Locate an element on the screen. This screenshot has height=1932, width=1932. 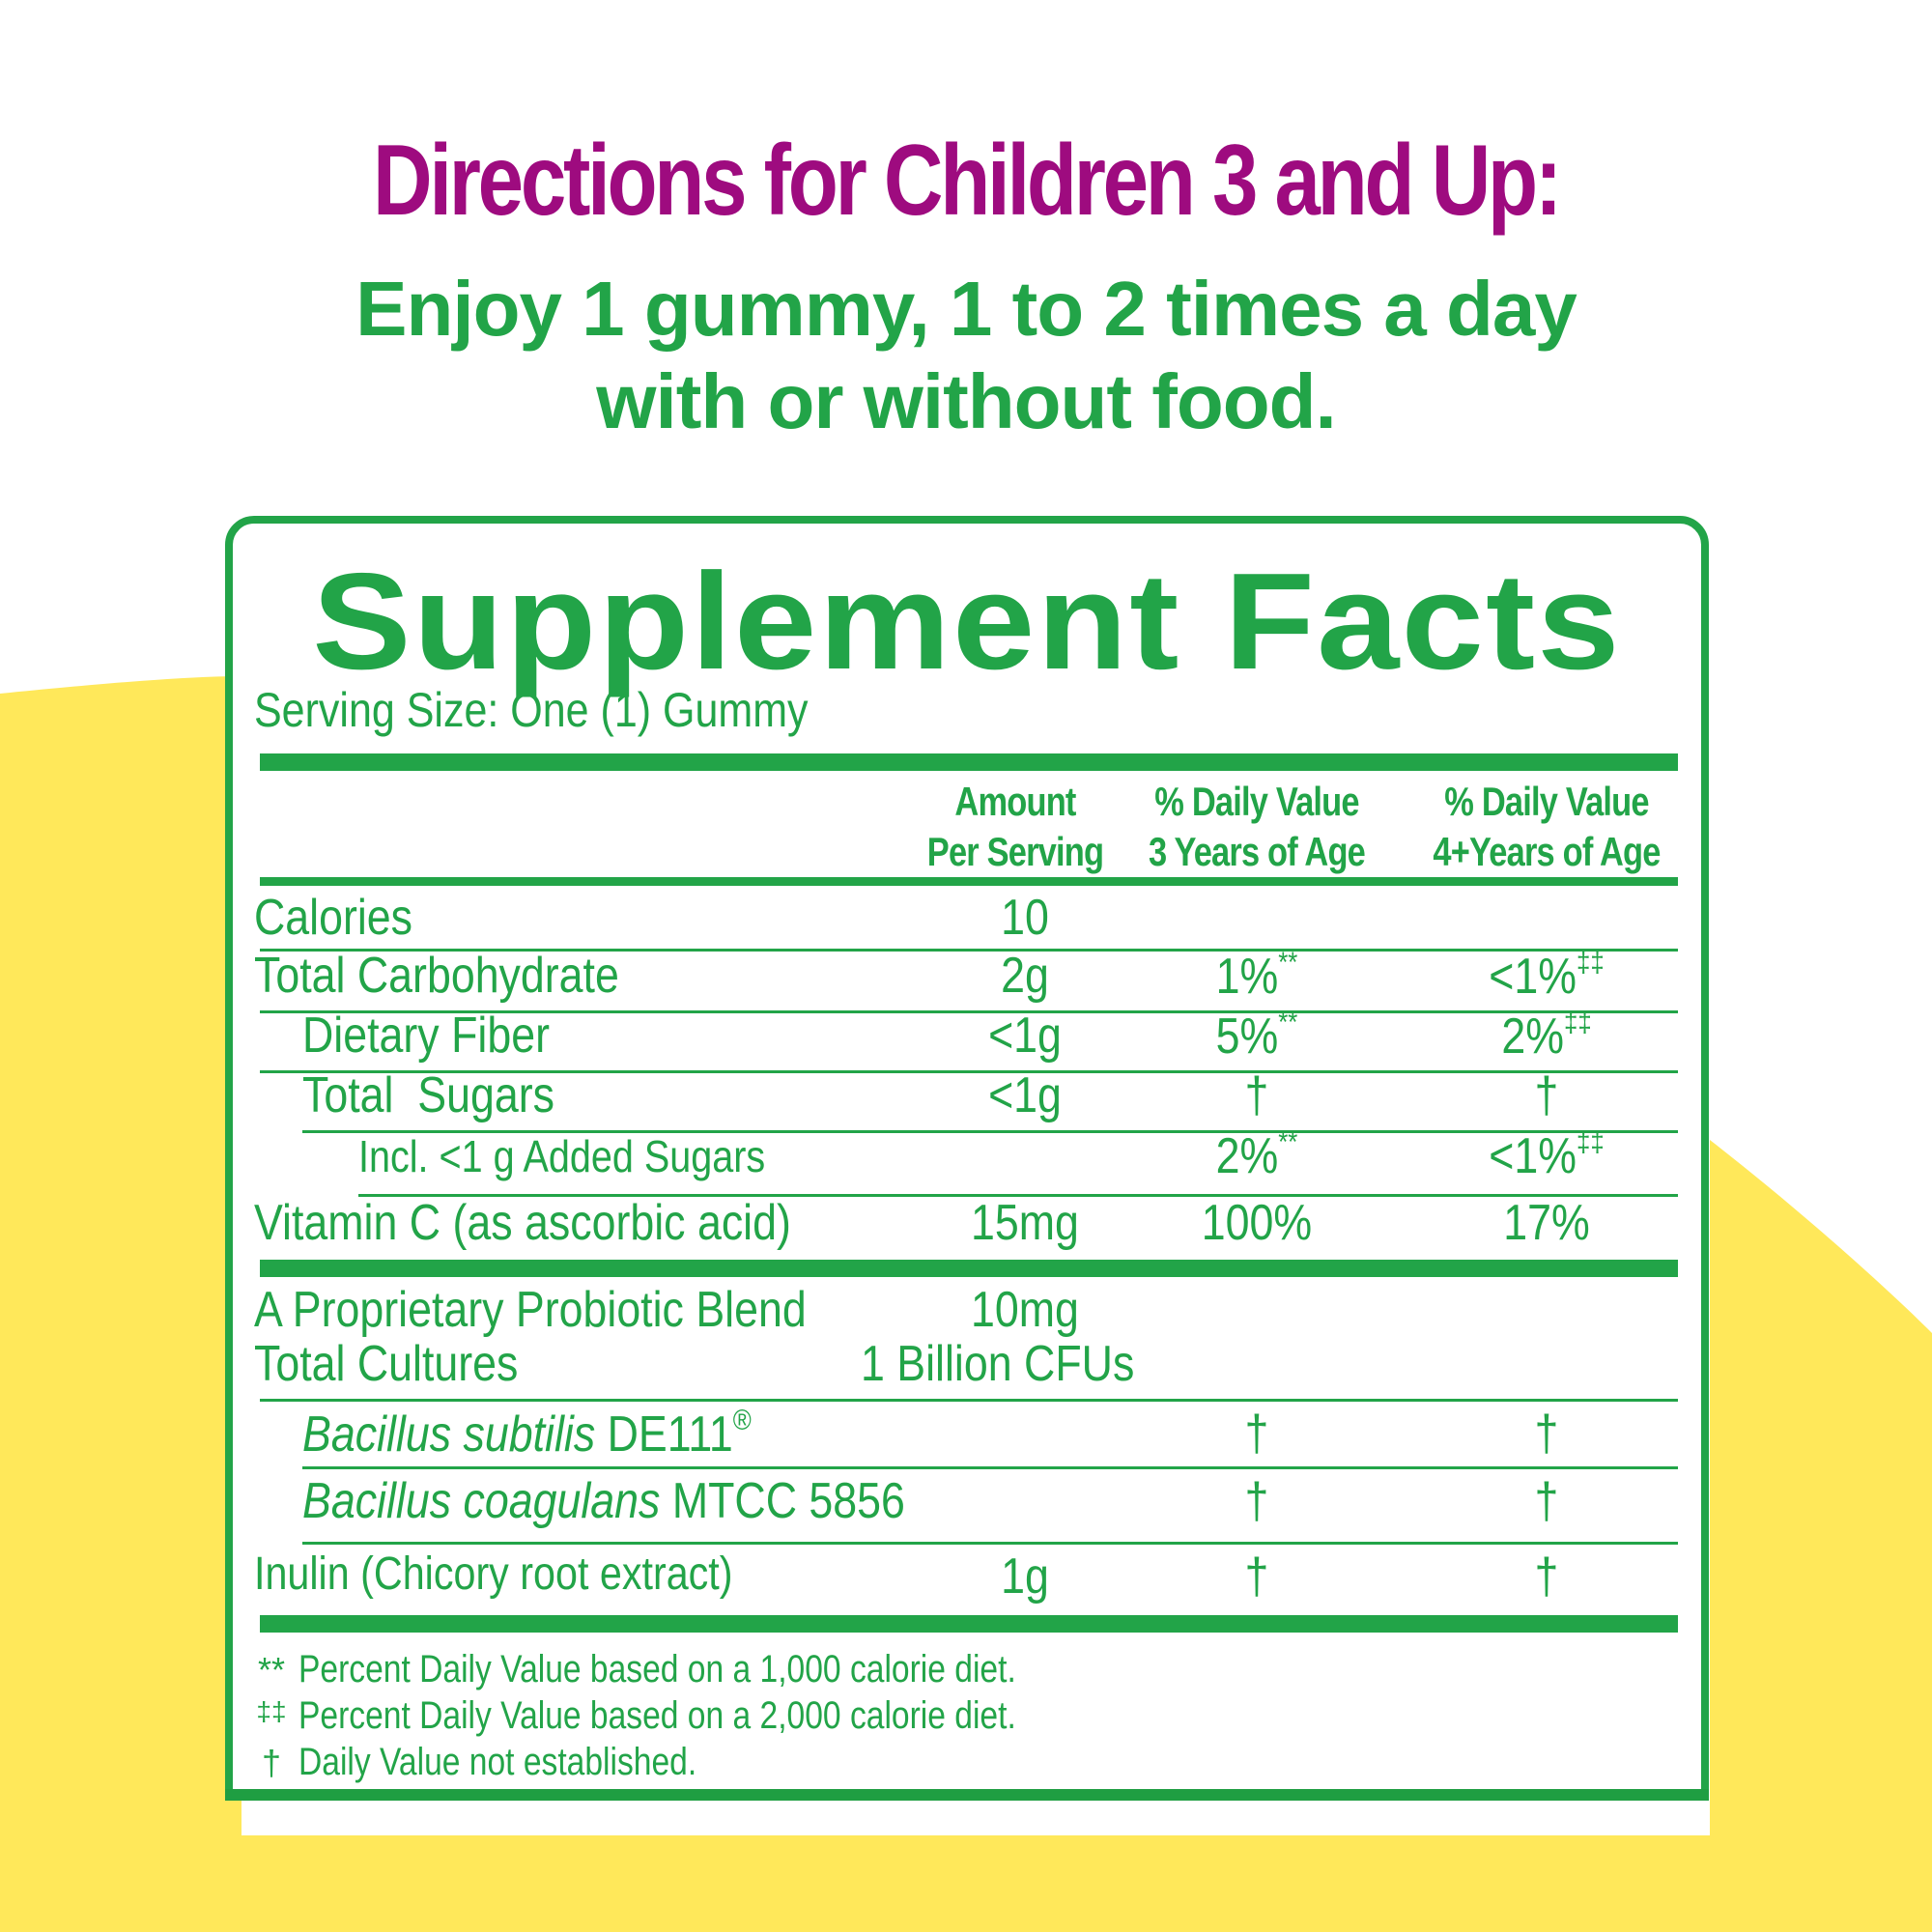
divider-mid is located at coordinates (969, 881).